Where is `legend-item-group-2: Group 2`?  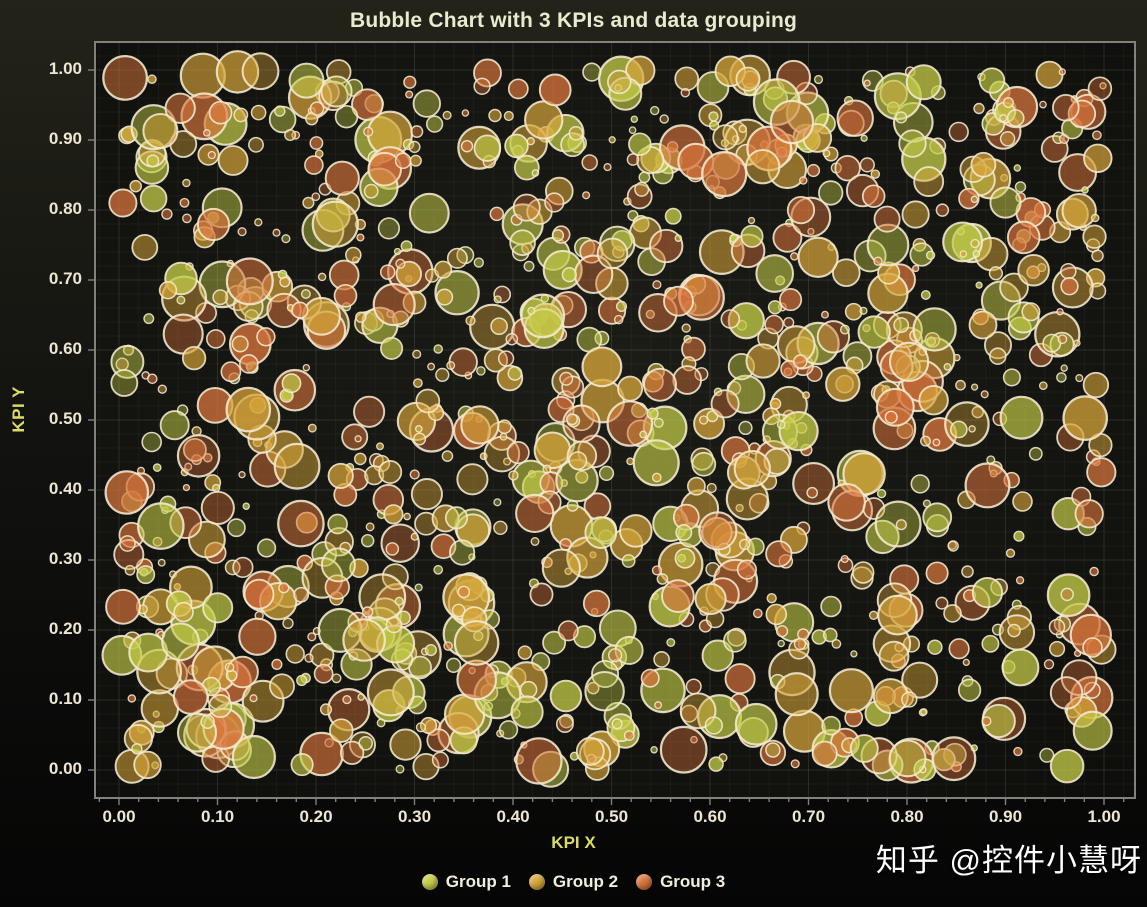
legend-item-group-2: Group 2 is located at coordinates (573, 882).